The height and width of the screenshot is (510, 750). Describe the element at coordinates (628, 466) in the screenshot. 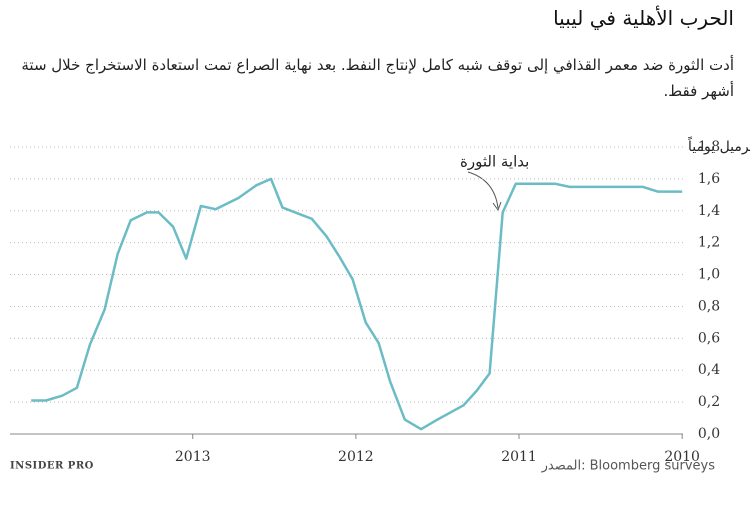

I see `source: المصدر: Bloomberg surveys` at that location.